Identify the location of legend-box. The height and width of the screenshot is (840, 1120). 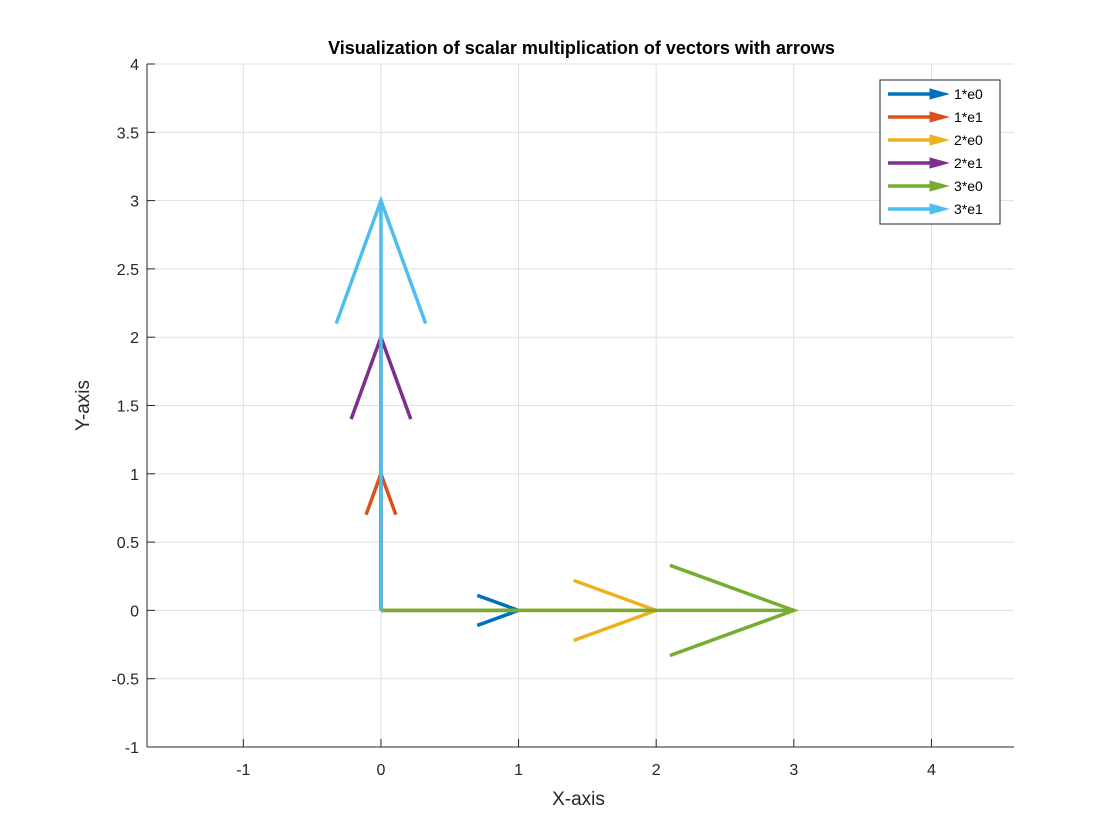
(940, 152).